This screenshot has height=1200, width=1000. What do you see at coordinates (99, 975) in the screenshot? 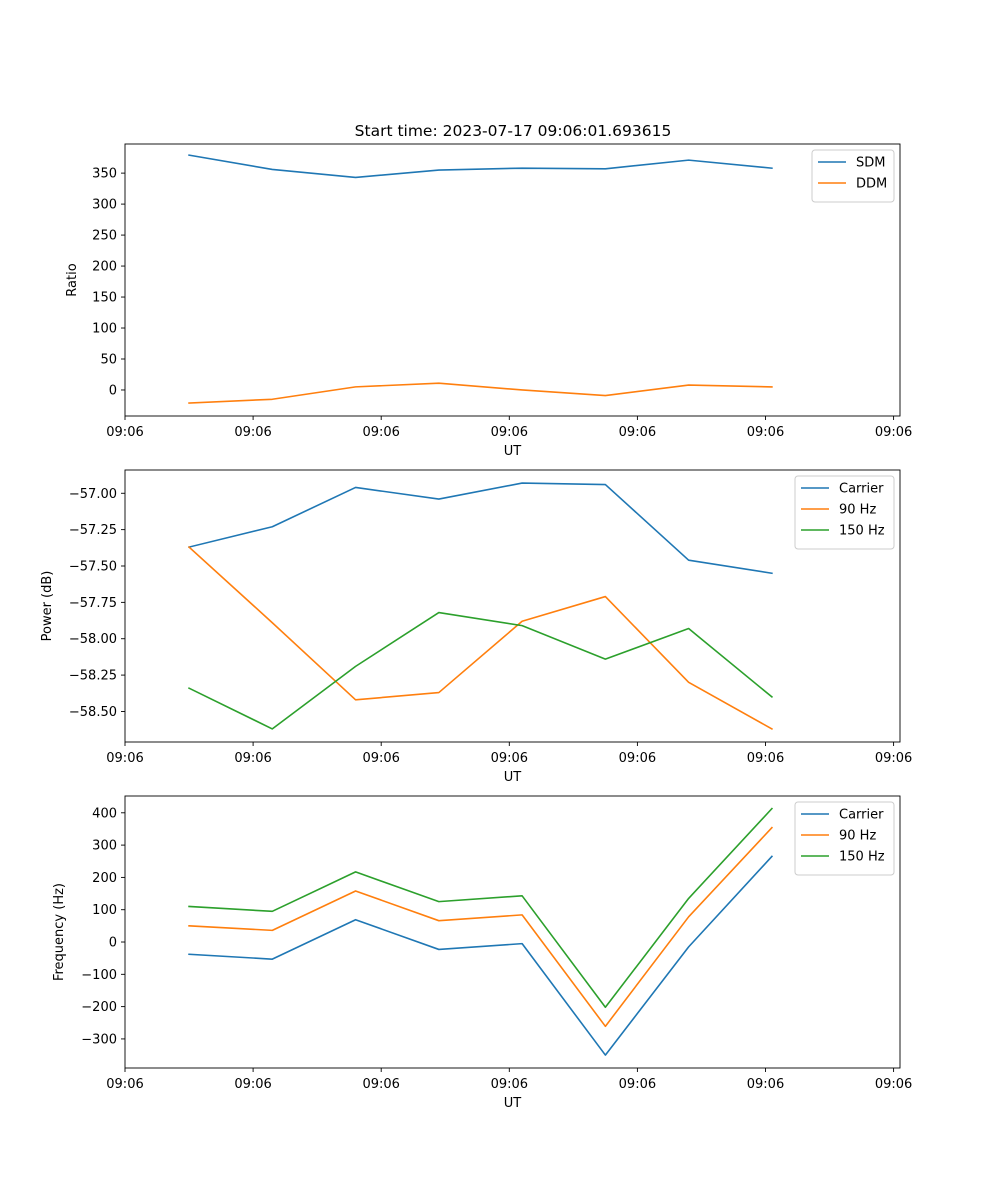
I see `y-tick-label: −100` at bounding box center [99, 975].